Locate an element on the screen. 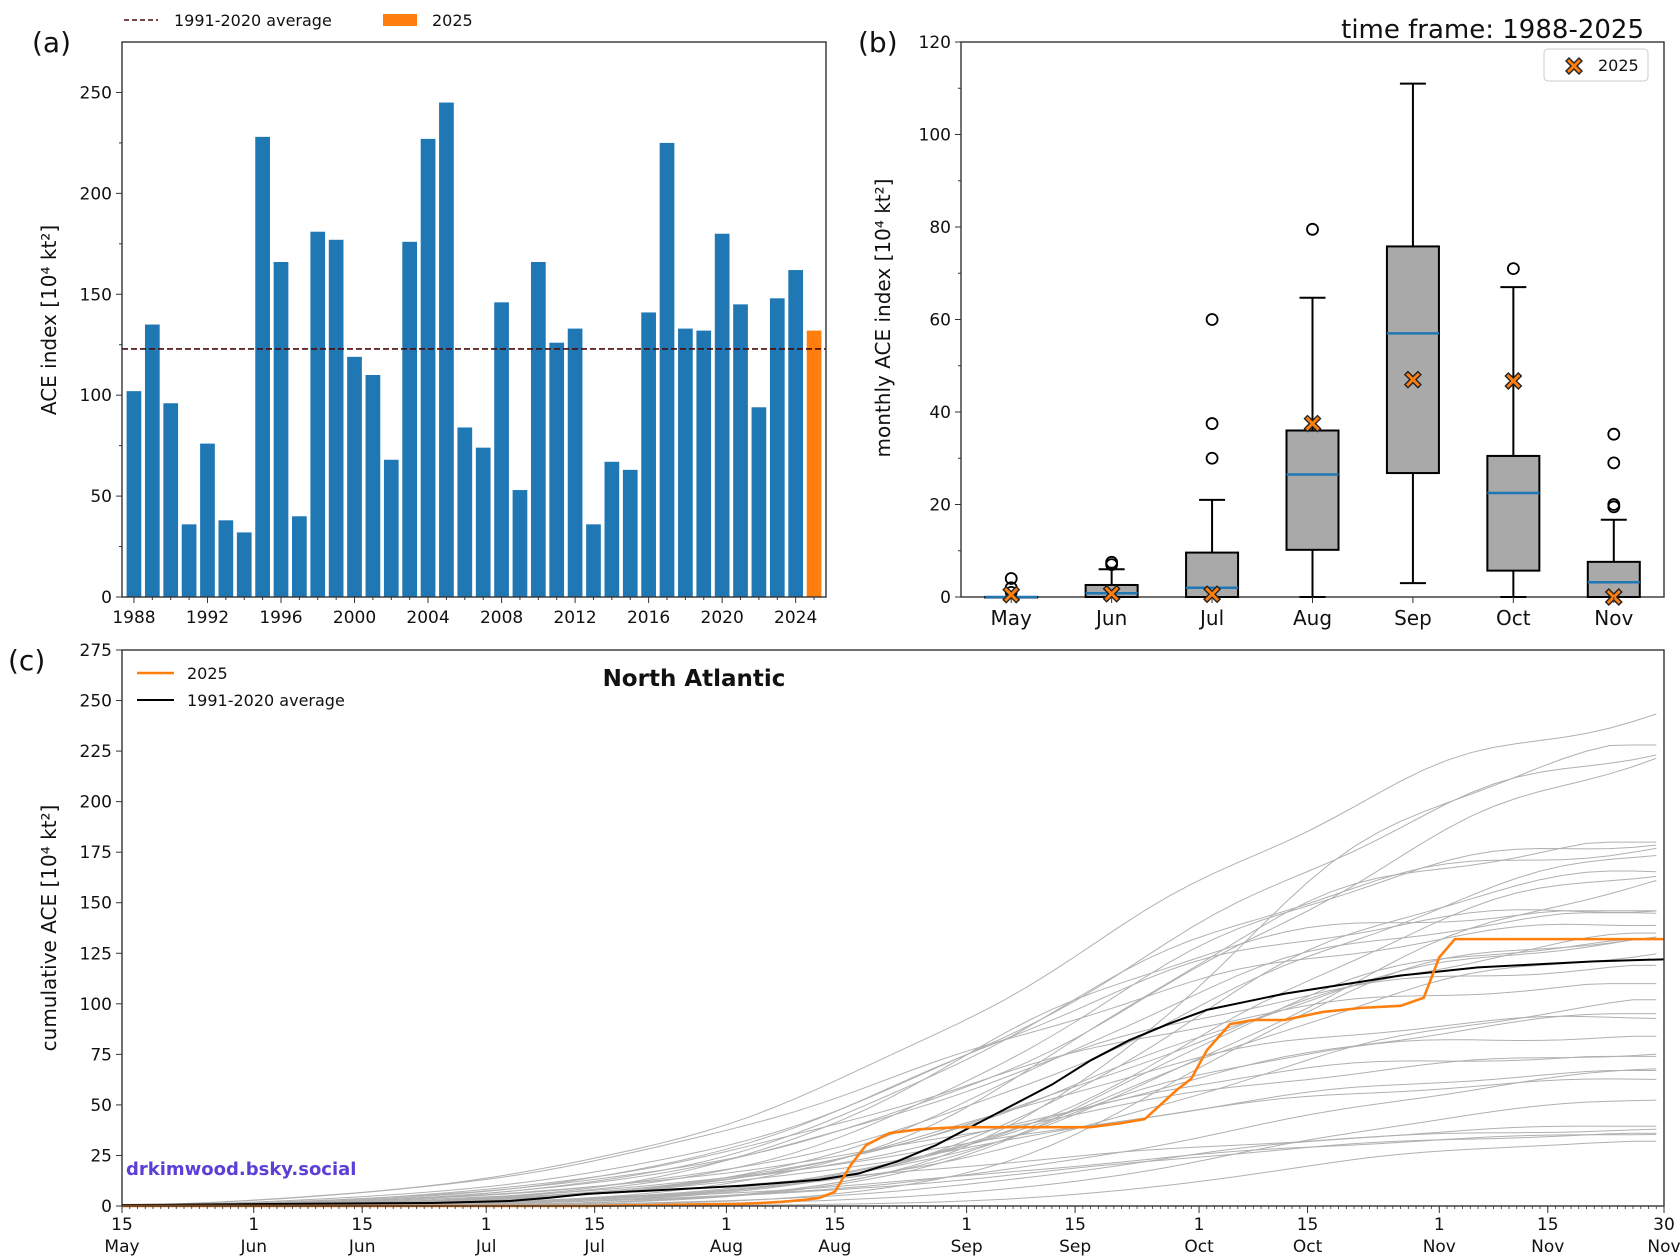 The height and width of the screenshot is (1260, 1680). bar-1996 is located at coordinates (281, 429).